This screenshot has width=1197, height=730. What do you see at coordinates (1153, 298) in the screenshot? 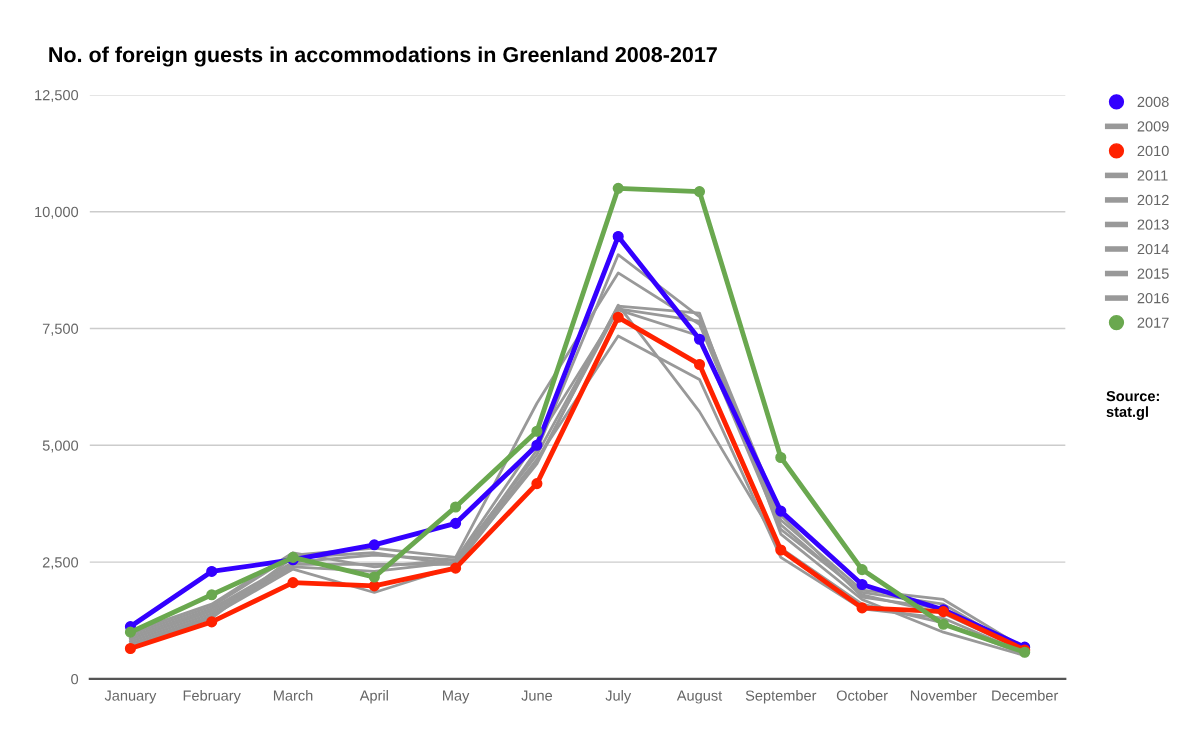
I see `legend-label: 2016` at bounding box center [1153, 298].